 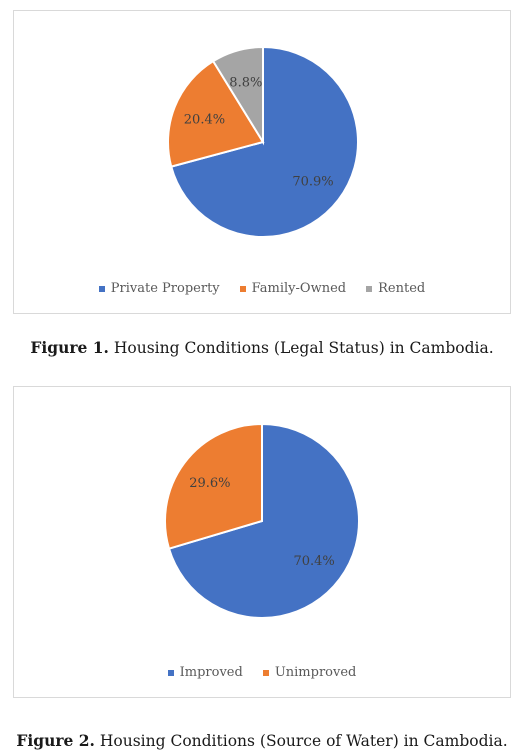 What do you see at coordinates (299, 288) in the screenshot?
I see `legend-label: Family-Owned` at bounding box center [299, 288].